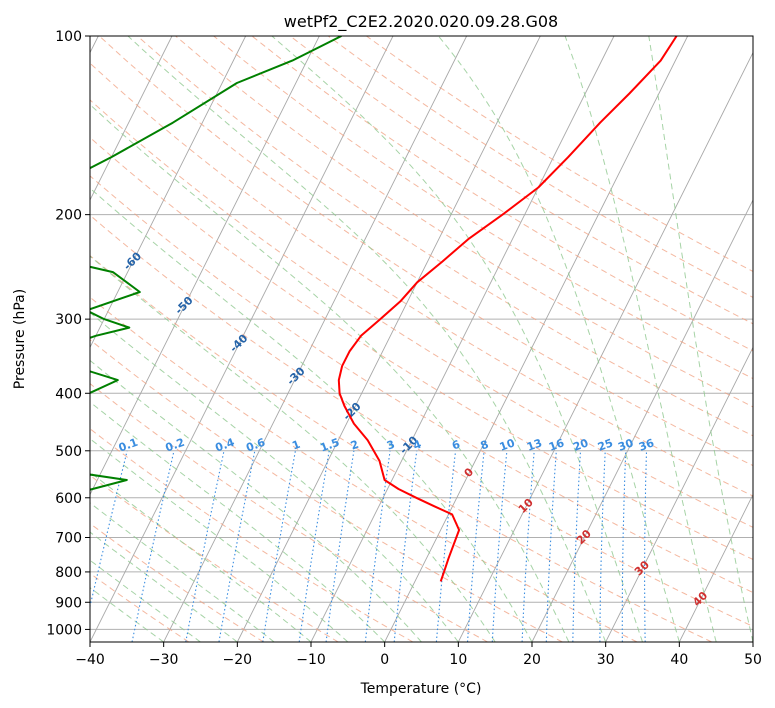 The width and height of the screenshot is (775, 708). What do you see at coordinates (68, 333) in the screenshot?
I see `y-axis: 100 200 300 400 500 600 700 800 900 1000` at bounding box center [68, 333].